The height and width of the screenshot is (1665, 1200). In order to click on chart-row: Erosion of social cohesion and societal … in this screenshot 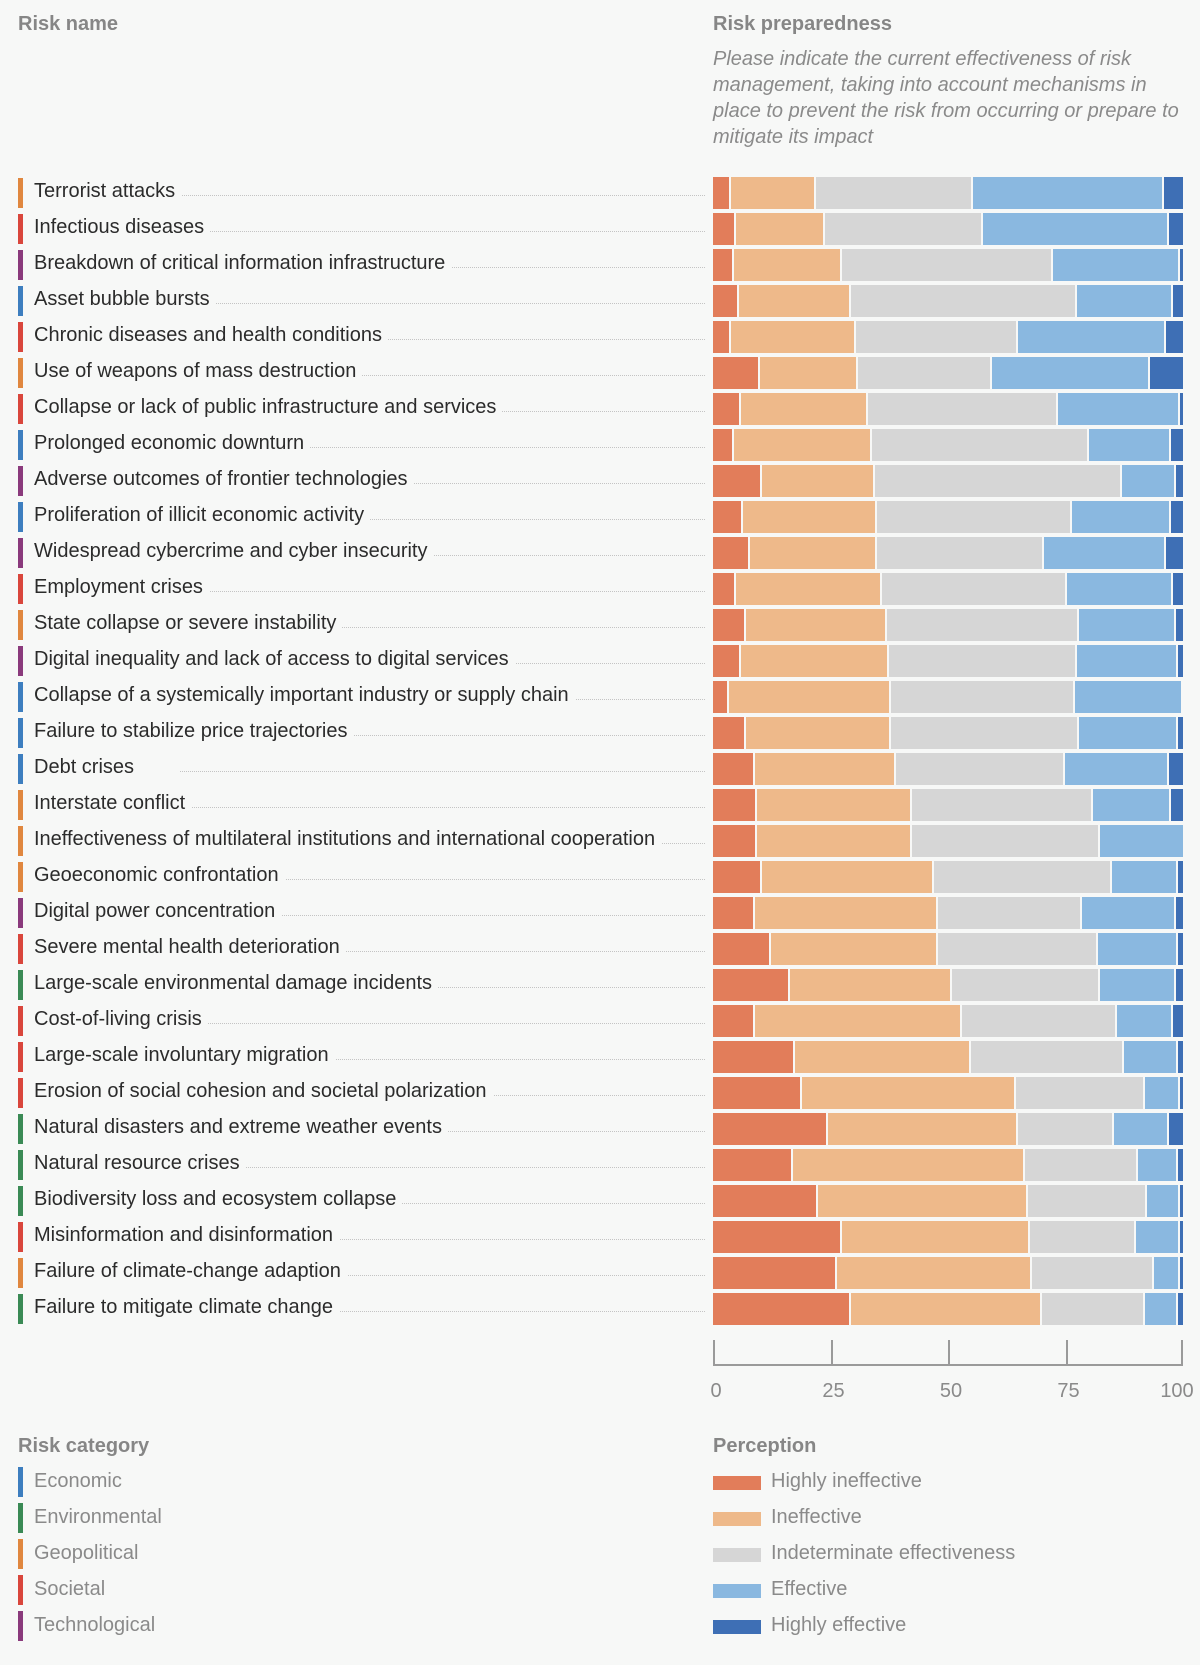, I will do `click(600, 1092)`.